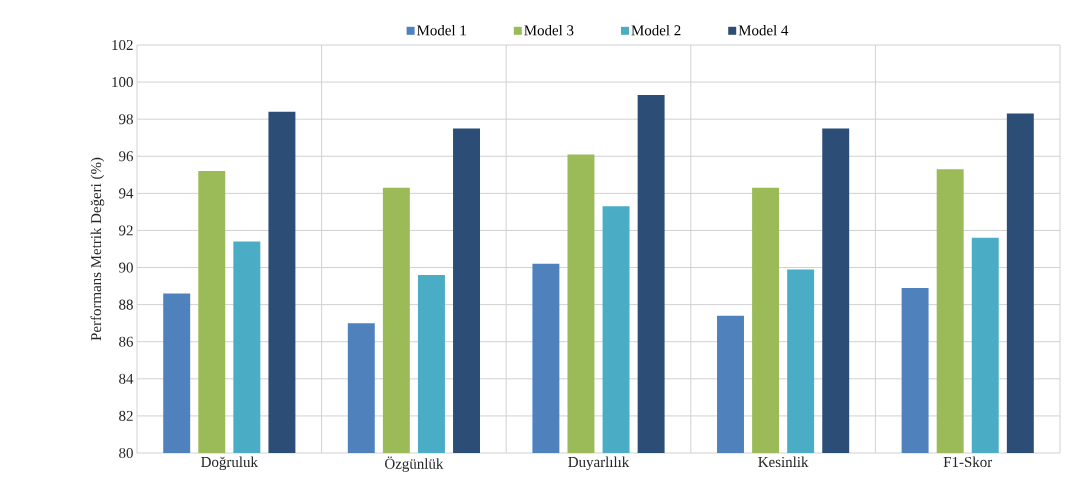 The width and height of the screenshot is (1067, 502). What do you see at coordinates (126, 156) in the screenshot?
I see `y-tick-label: 96` at bounding box center [126, 156].